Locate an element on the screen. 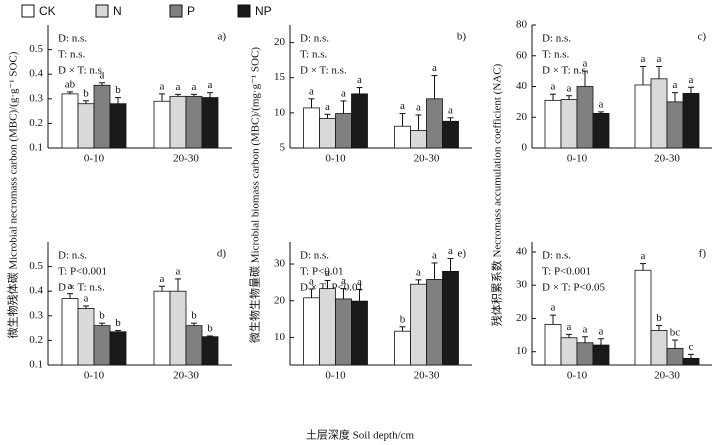  stats-text: T: n.s. is located at coordinates (314, 55).